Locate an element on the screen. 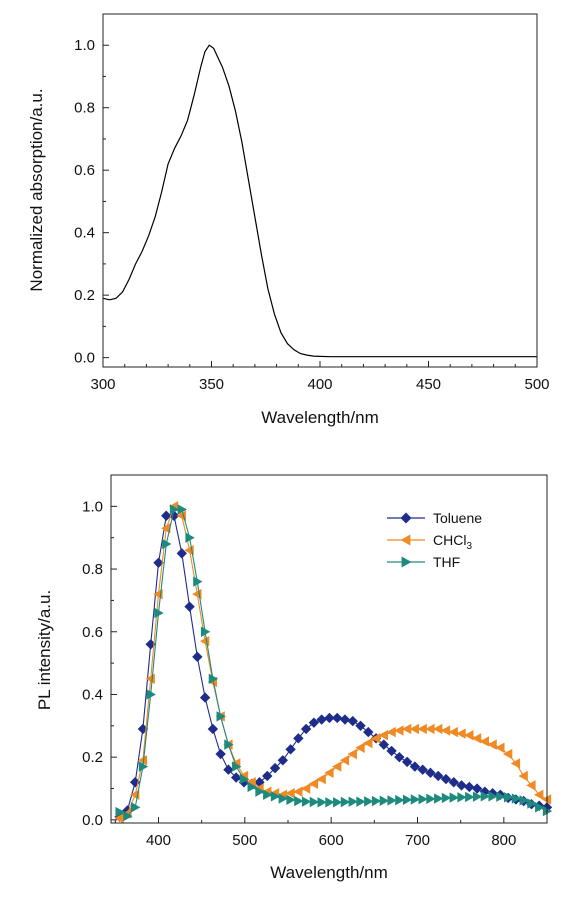 Image resolution: width=572 pixels, height=897 pixels. x-tick-label: 800 is located at coordinates (503, 840).